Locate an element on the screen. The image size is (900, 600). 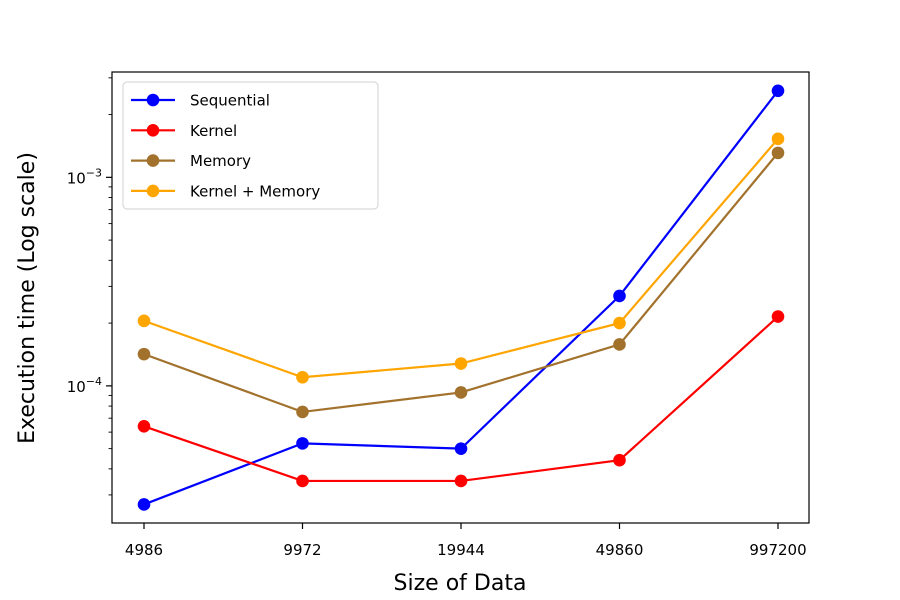
y-tick-label: 10⁻⁴ is located at coordinates (84, 385).